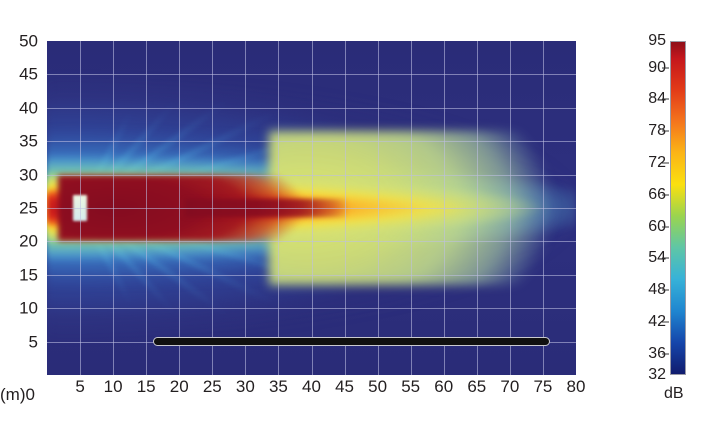 The width and height of the screenshot is (703, 447). What do you see at coordinates (657, 162) in the screenshot?
I see `colorbar-tick-label: 72` at bounding box center [657, 162].